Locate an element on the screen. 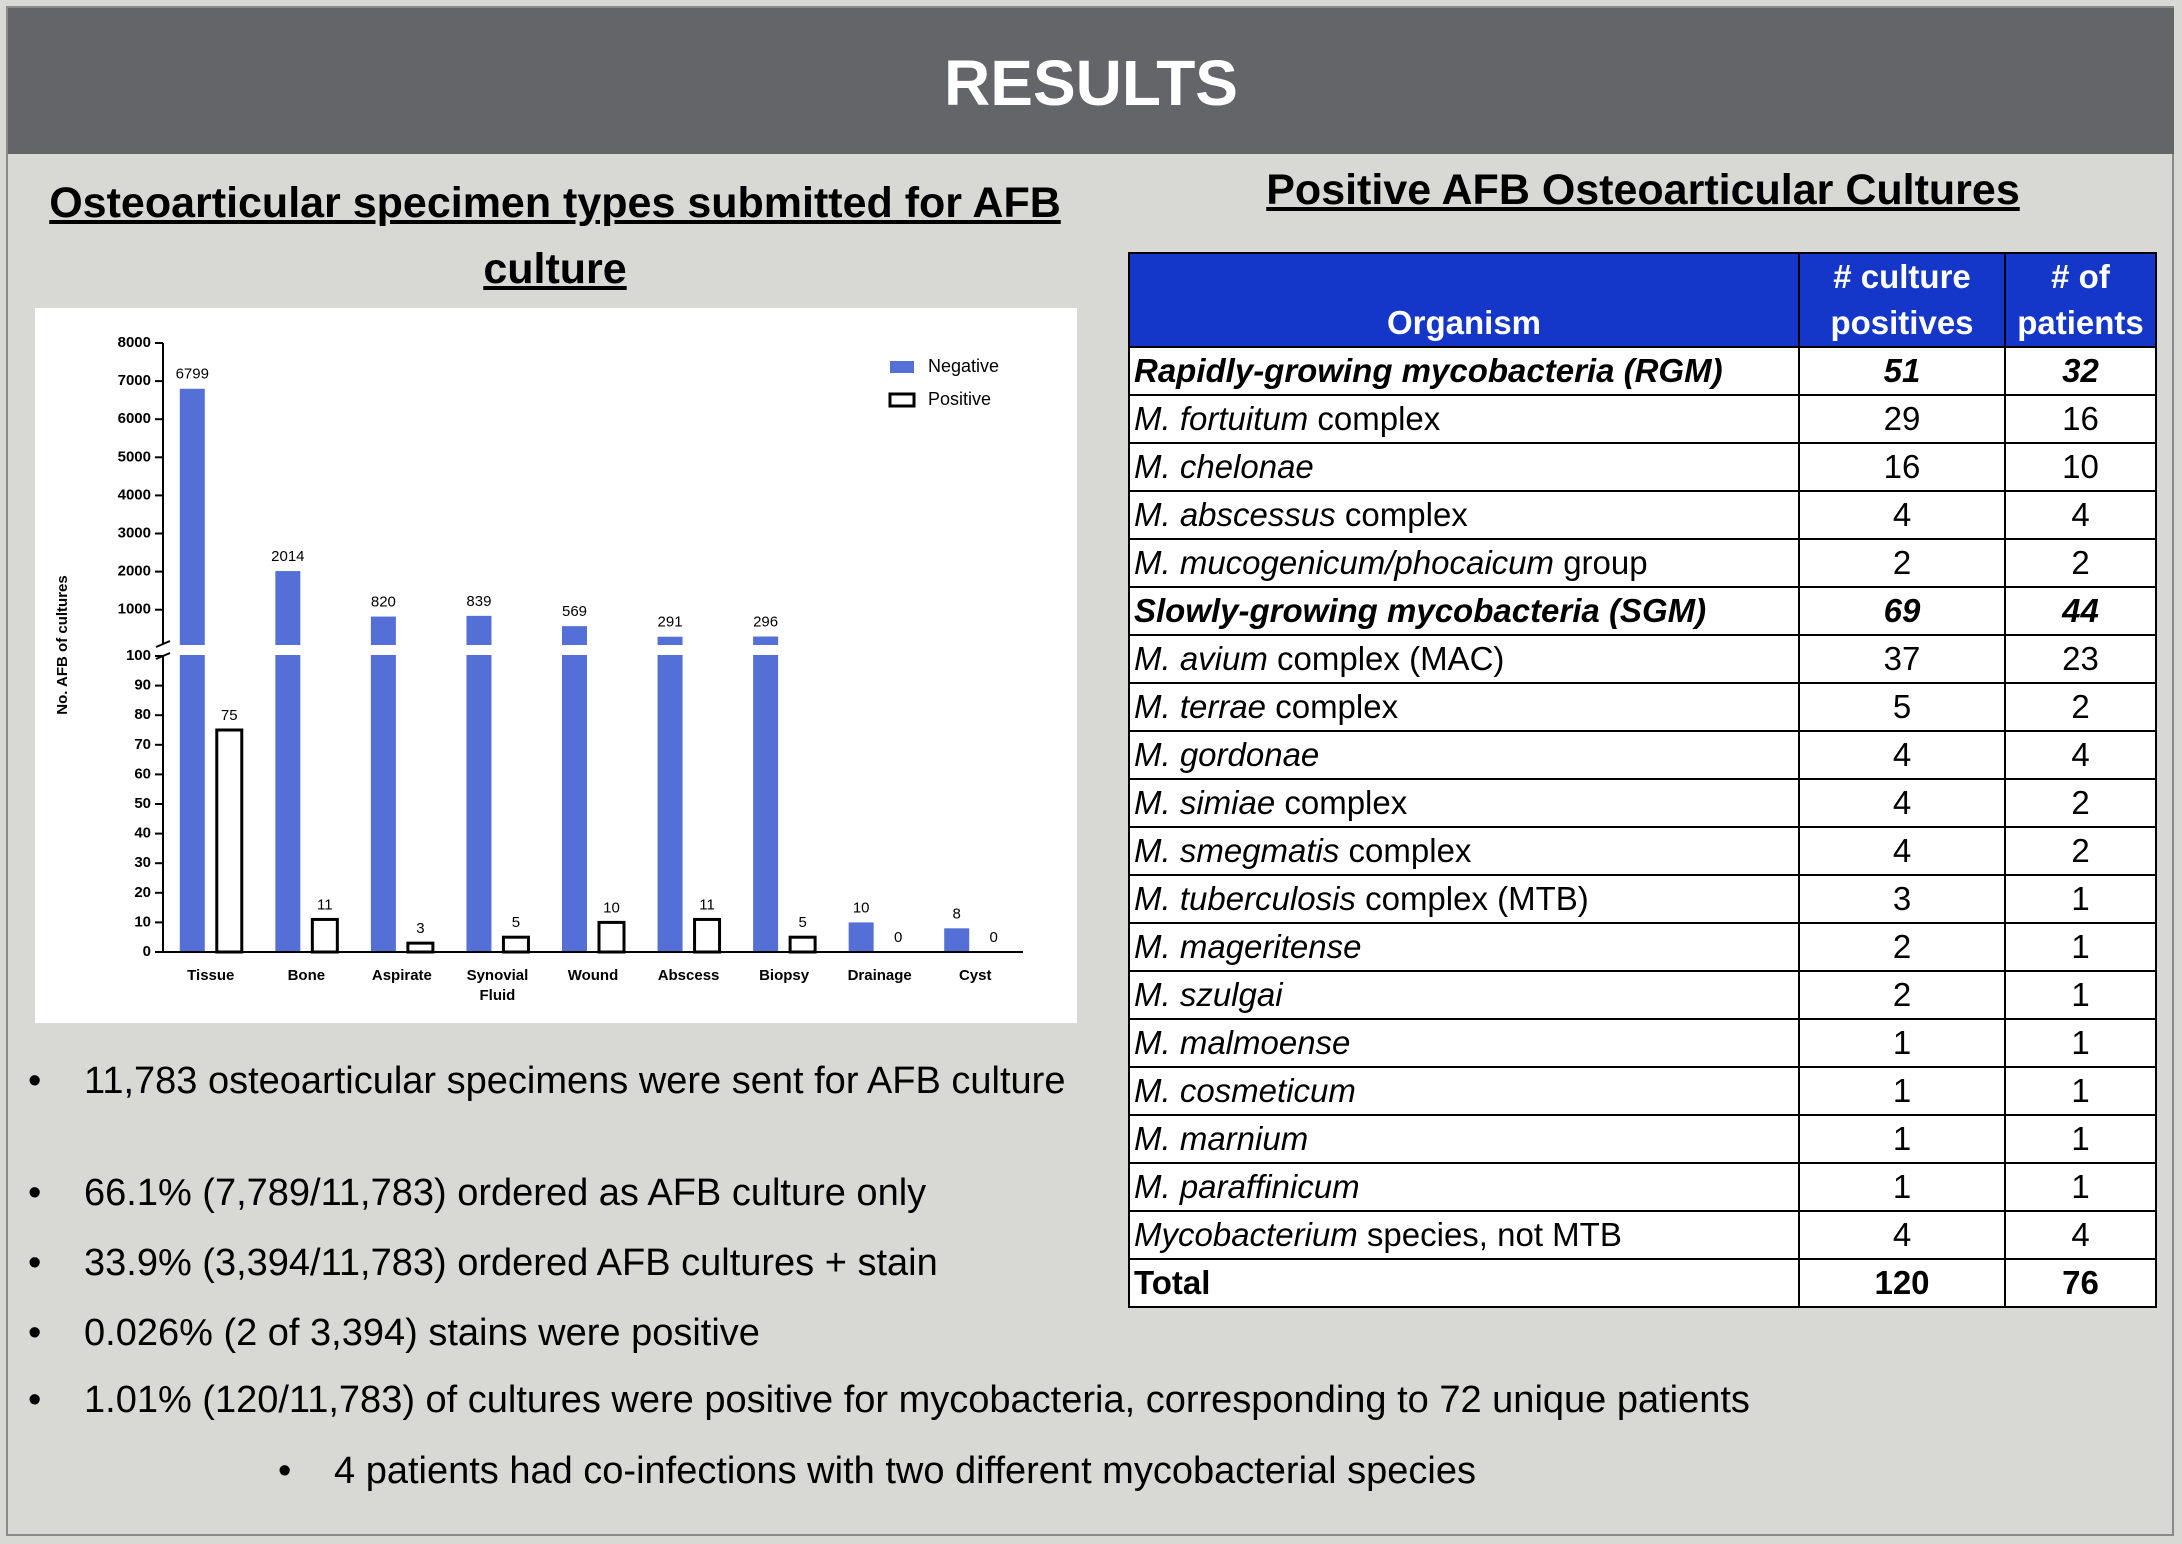  table-row: M. malmoense 1 1 is located at coordinates (1642, 1043).